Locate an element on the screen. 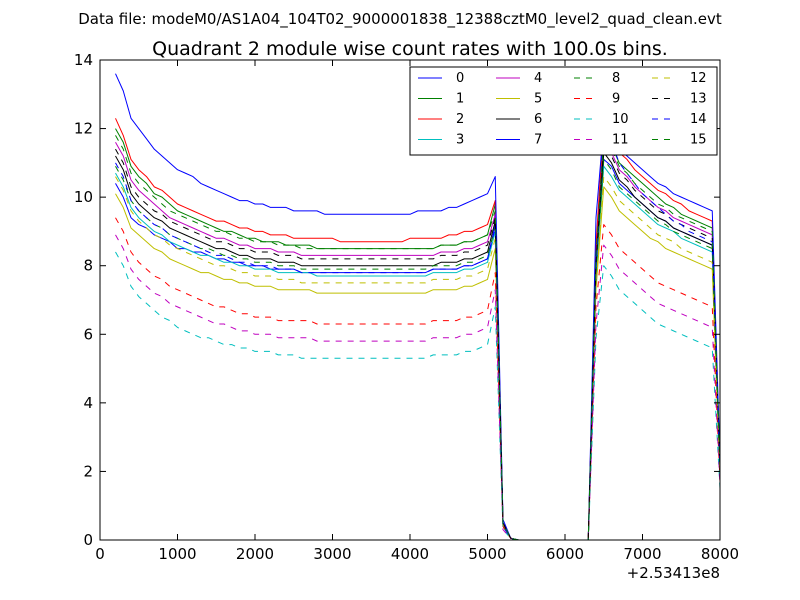  legend-label-14: 14 is located at coordinates (698, 119).